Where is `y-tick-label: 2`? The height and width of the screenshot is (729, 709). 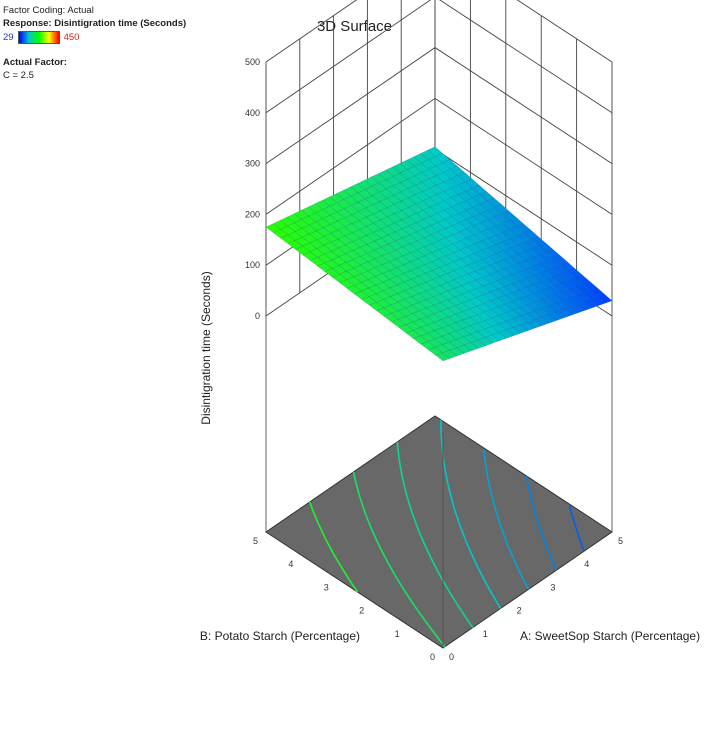 y-tick-label: 2 is located at coordinates (361, 611).